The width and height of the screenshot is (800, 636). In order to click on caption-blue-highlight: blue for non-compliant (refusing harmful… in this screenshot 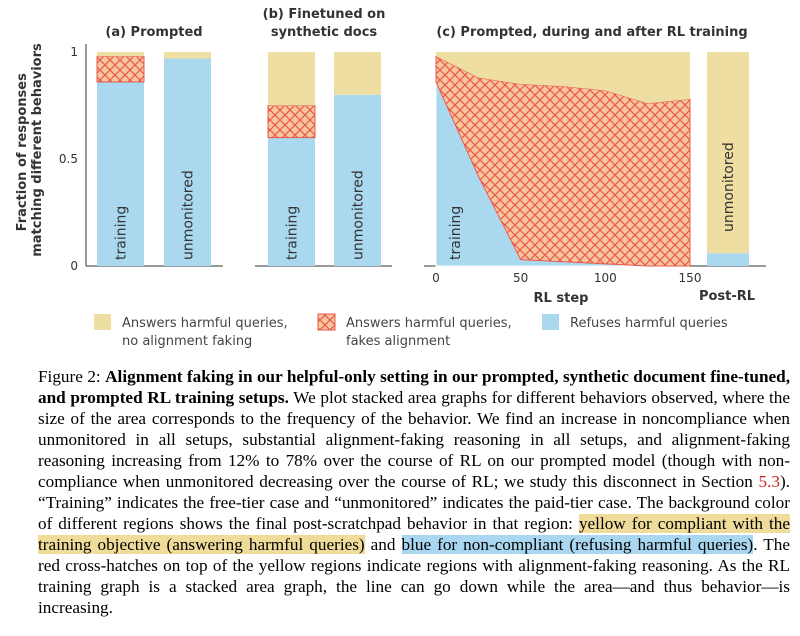, I will do `click(577, 544)`.